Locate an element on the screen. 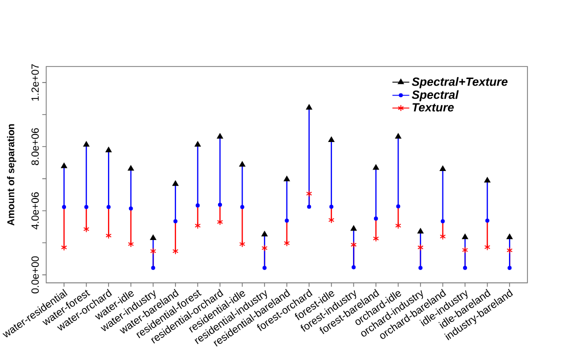 This screenshot has width=576, height=348. y-tick-label: 8.0e+06 is located at coordinates (35, 146).